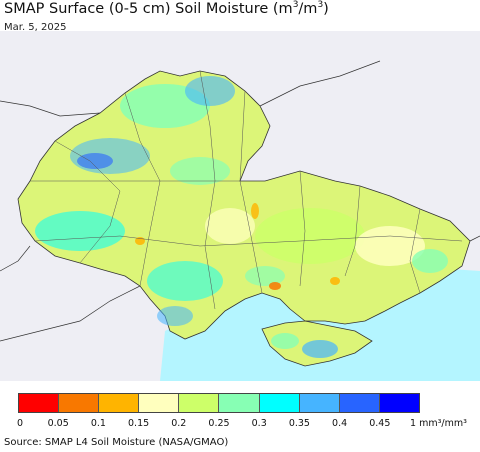 The height and width of the screenshot is (452, 480). What do you see at coordinates (438, 423) in the screenshot?
I see `legend-unit: 1 mm³/mm³` at bounding box center [438, 423].